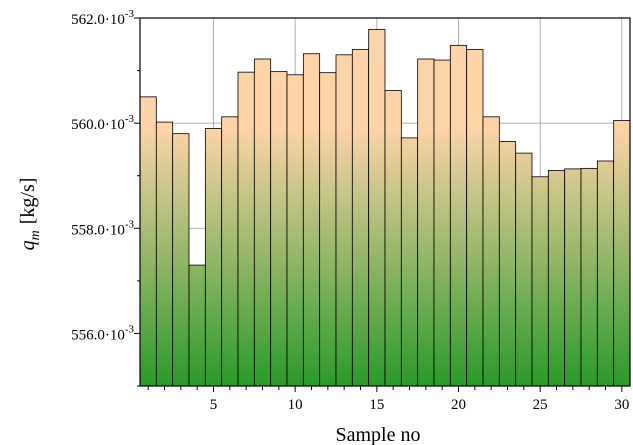  What do you see at coordinates (540, 405) in the screenshot?
I see `x-tick-label: 25` at bounding box center [540, 405].